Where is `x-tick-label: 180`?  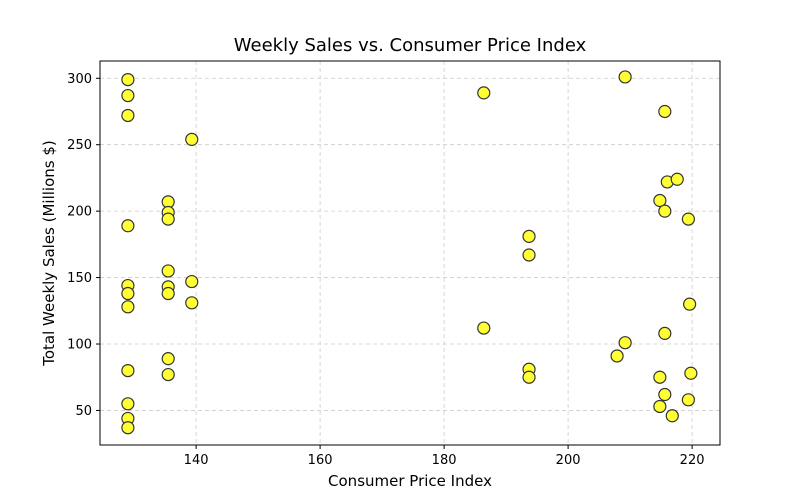 x-tick-label: 180 is located at coordinates (444, 460).